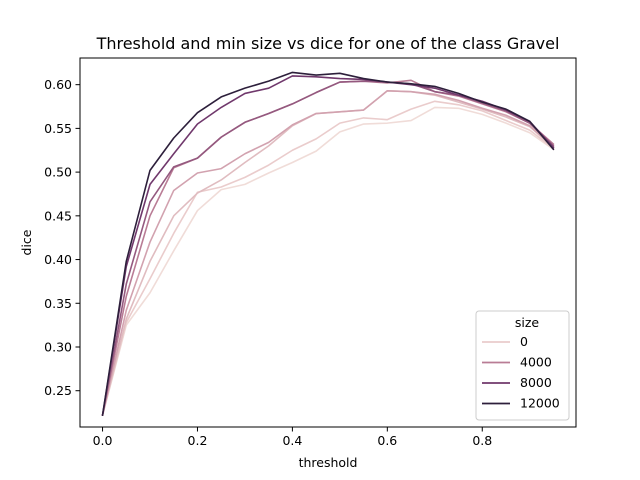  What do you see at coordinates (58, 128) in the screenshot?
I see `y-tick-label: 0.55` at bounding box center [58, 128].